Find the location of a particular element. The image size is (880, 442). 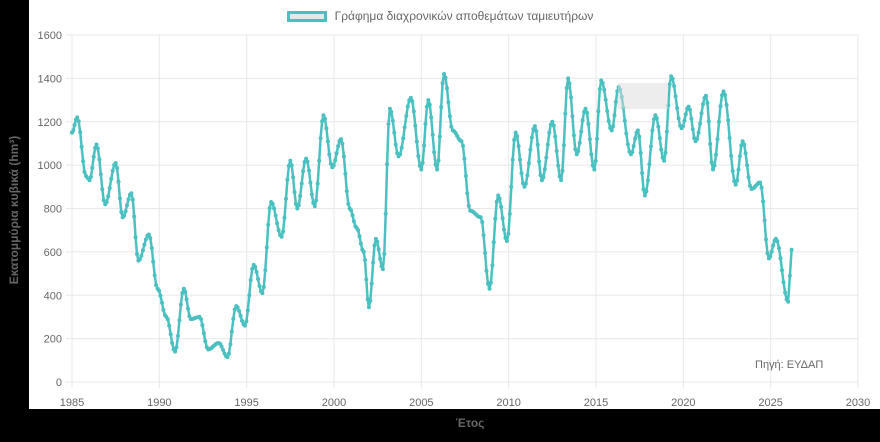

legend-swatch is located at coordinates (306, 16).